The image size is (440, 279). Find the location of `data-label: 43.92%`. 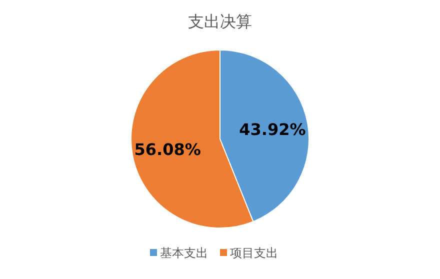

data-label: 43.92% is located at coordinates (272, 129).